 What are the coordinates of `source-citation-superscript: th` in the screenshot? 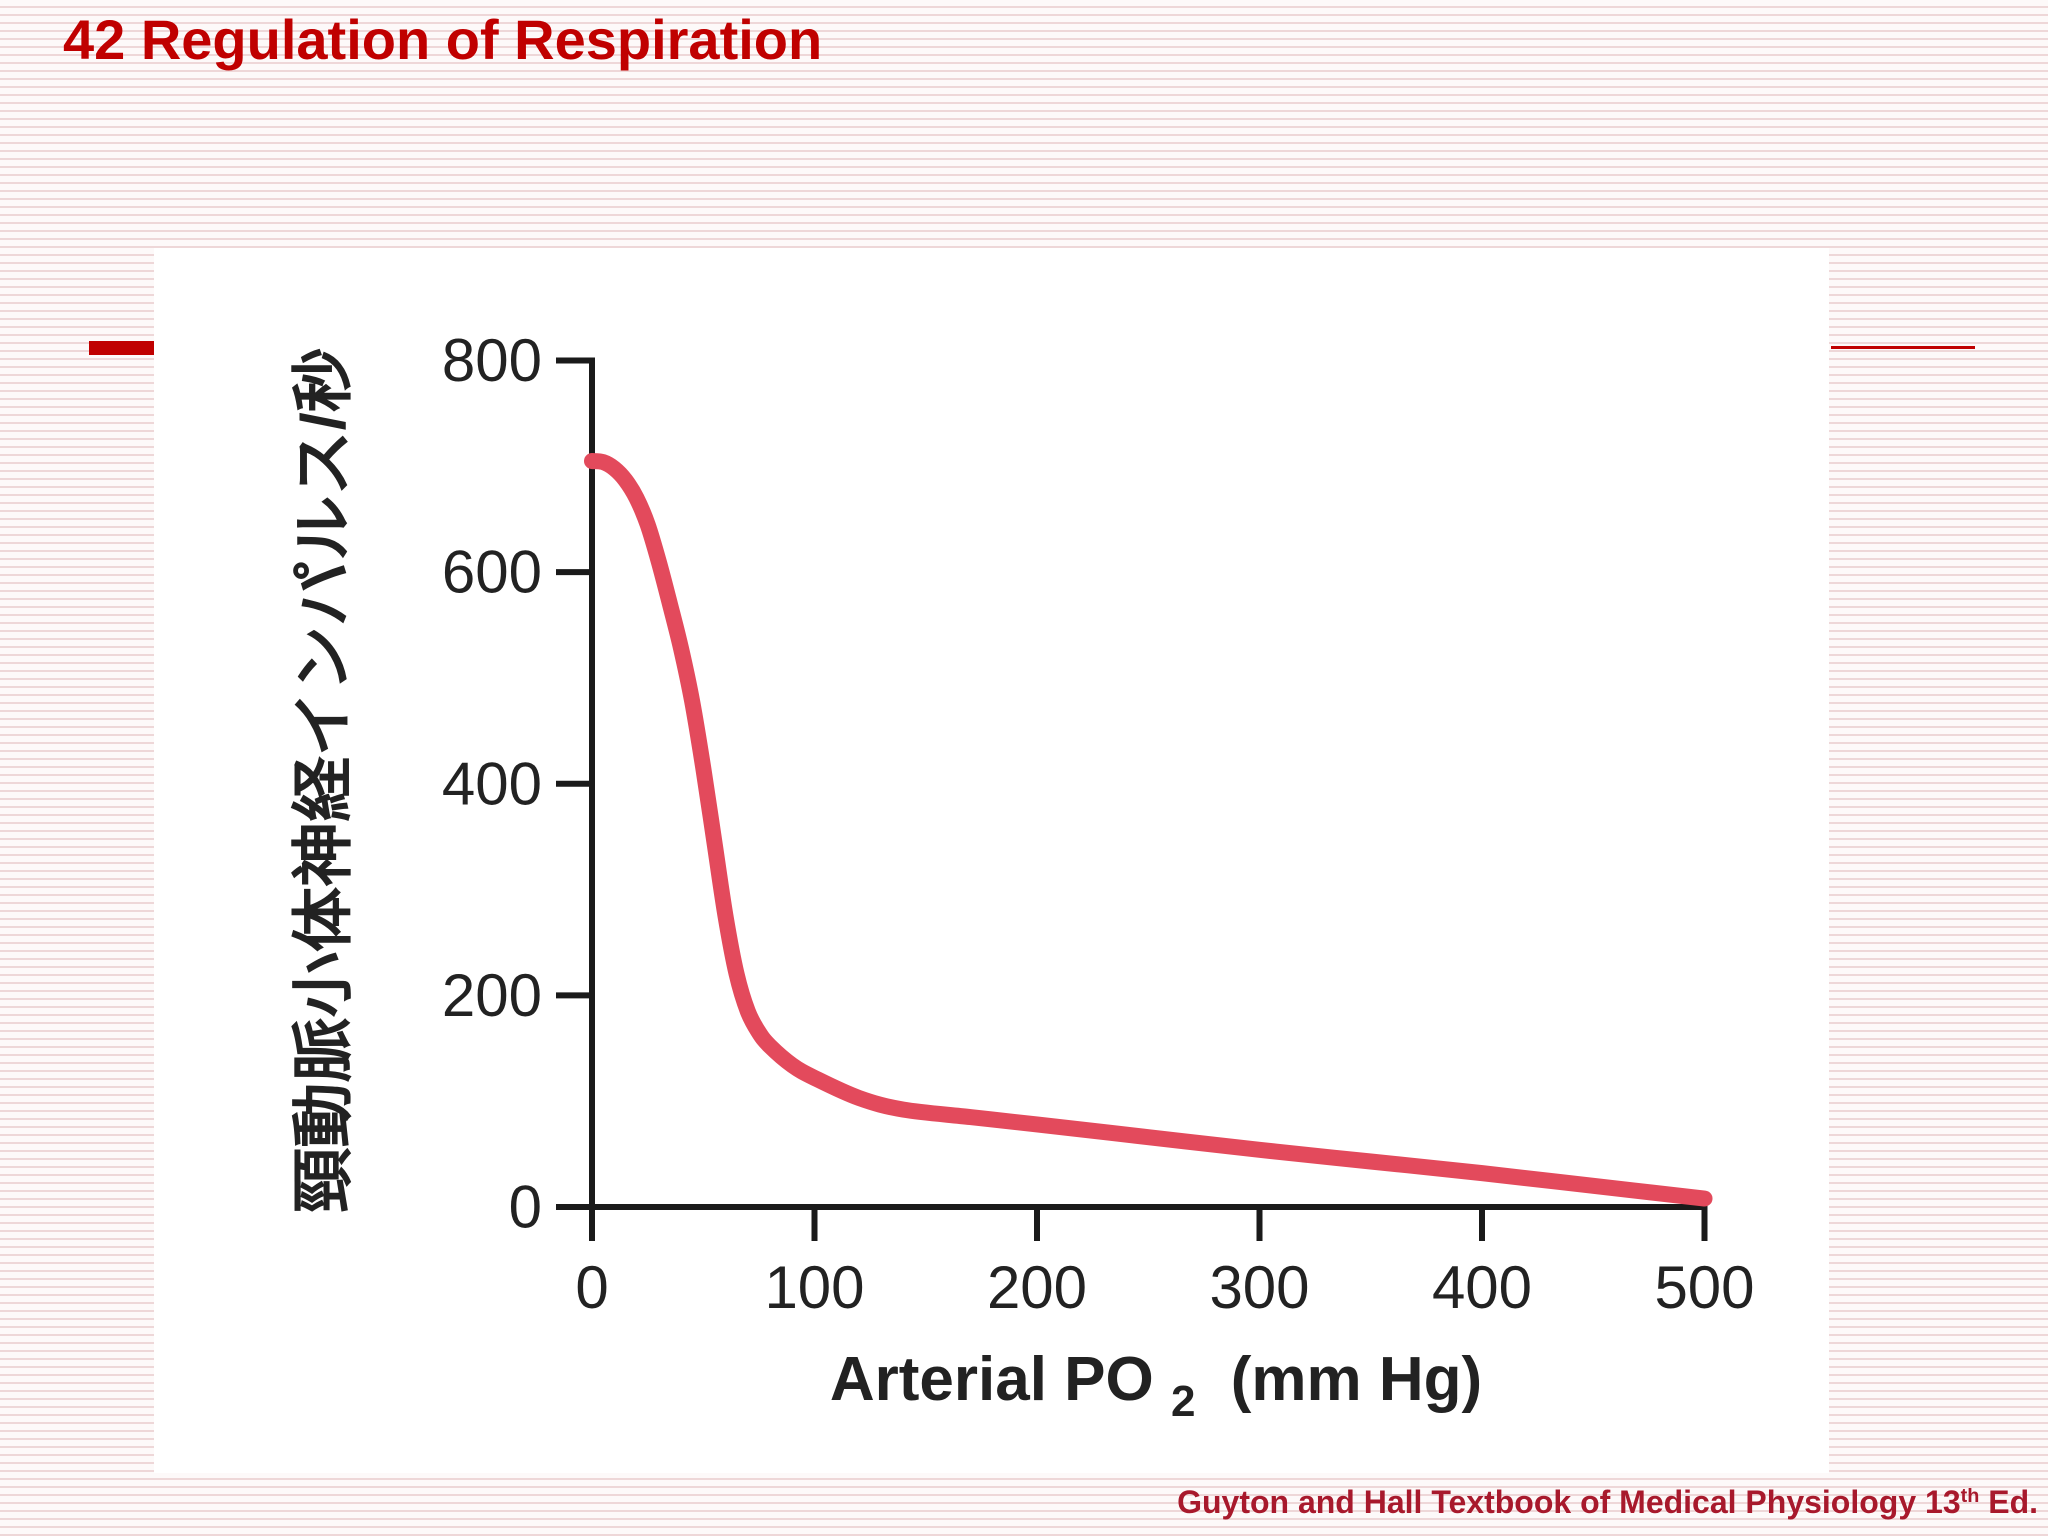 It's located at (1970, 1496).